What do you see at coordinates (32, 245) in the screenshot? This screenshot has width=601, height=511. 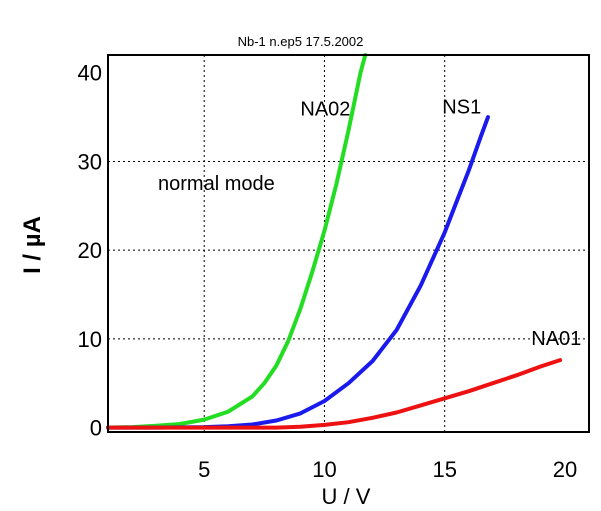 I see `y-axis-label: I / µA` at bounding box center [32, 245].